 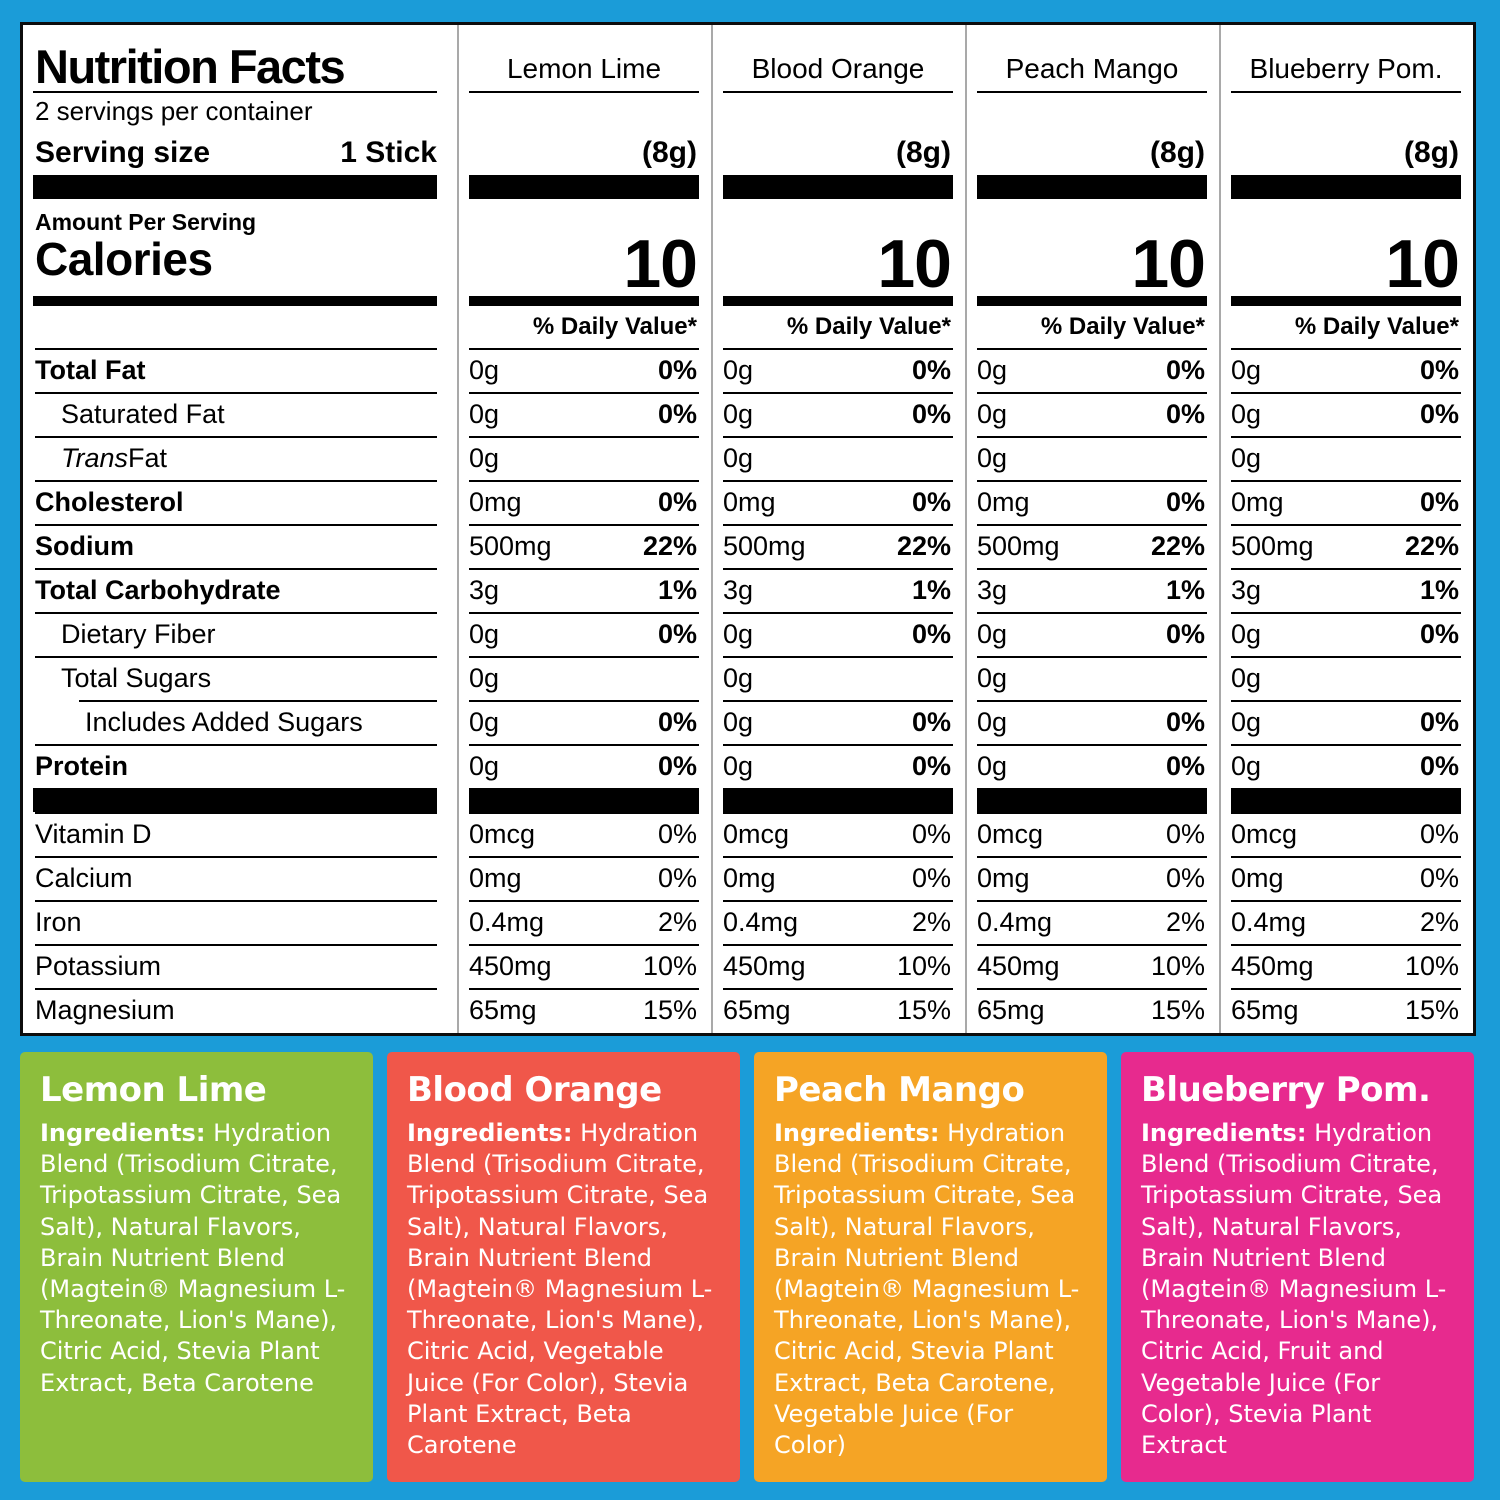 What do you see at coordinates (585, 922) in the screenshot?
I see `nutrient-value-iron: 0.4mg 2%` at bounding box center [585, 922].